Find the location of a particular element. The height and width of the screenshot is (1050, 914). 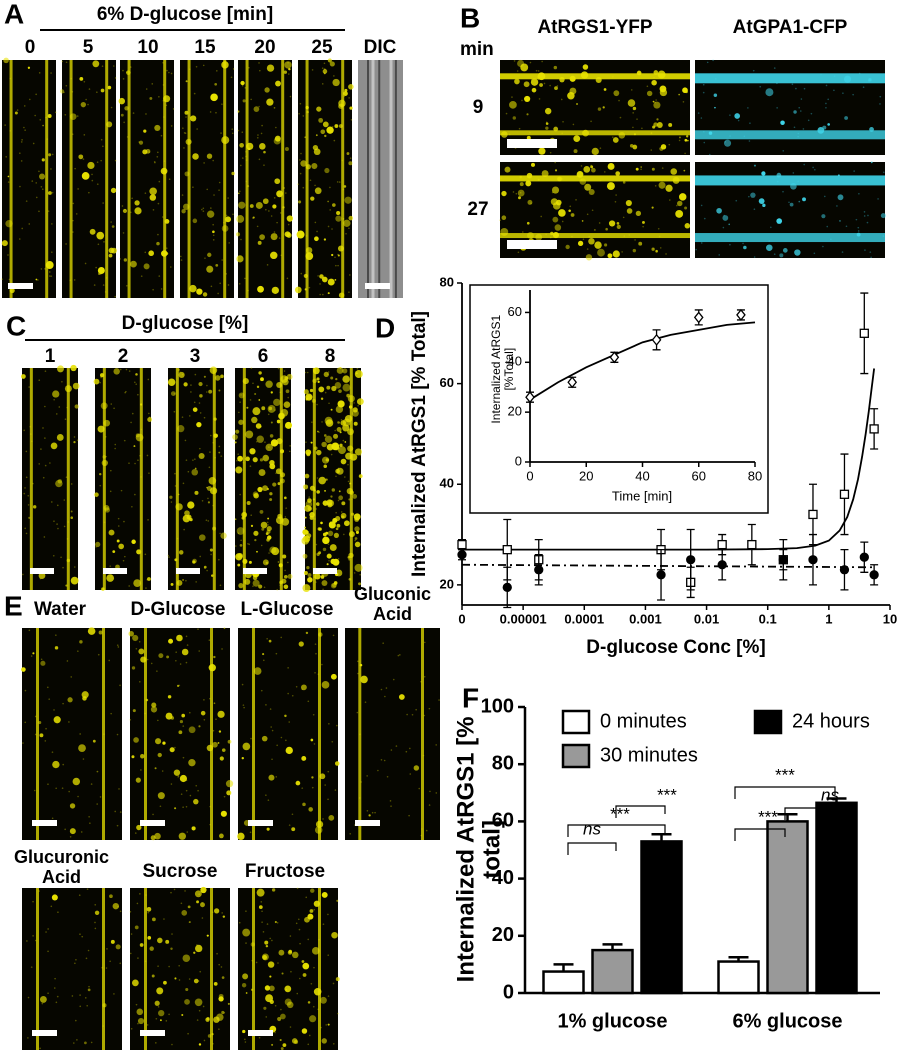

y-tick-label: 20 is located at coordinates (515, 411).